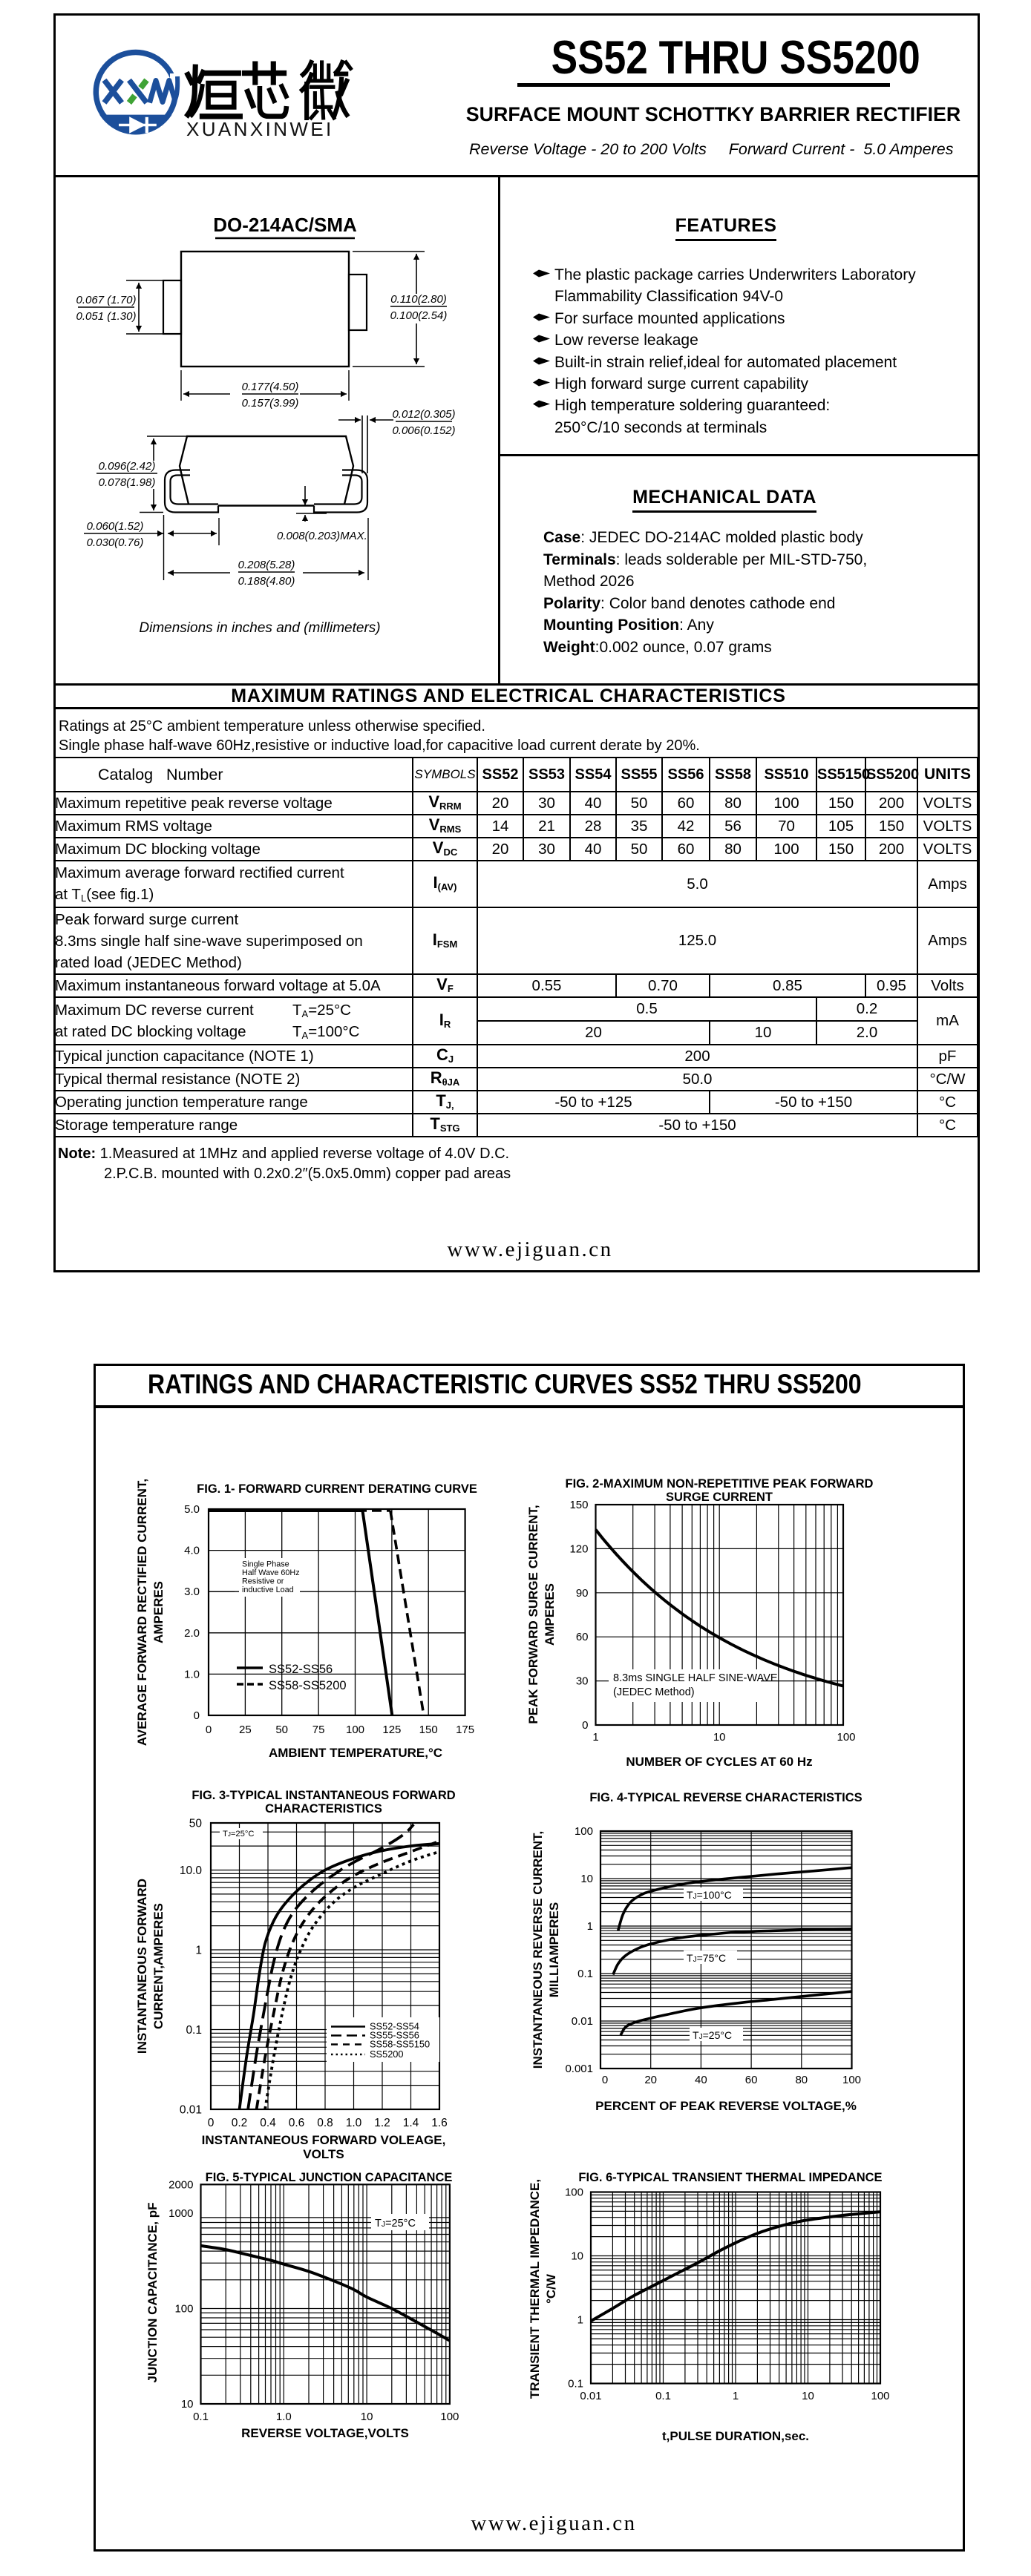 This screenshot has height=2576, width=1031. What do you see at coordinates (423, 414) in the screenshot?
I see `svg-text: 0.012(0.305)` at bounding box center [423, 414].